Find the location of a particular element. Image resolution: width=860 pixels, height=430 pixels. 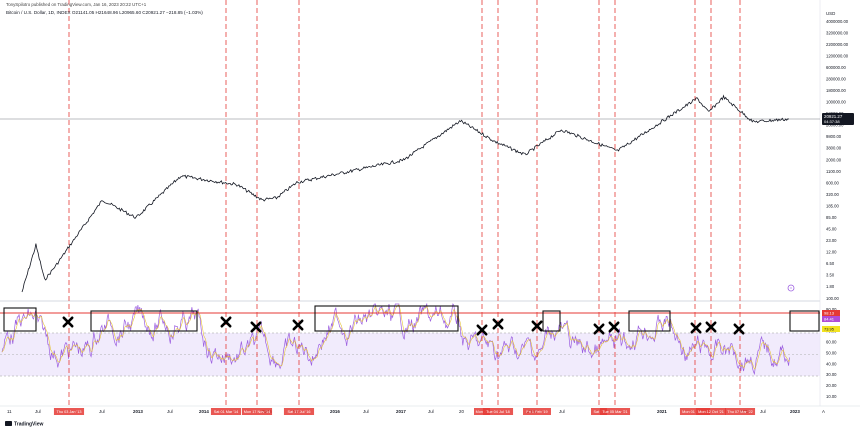

price-axis-tick: 100000.00 is located at coordinates (836, 102).